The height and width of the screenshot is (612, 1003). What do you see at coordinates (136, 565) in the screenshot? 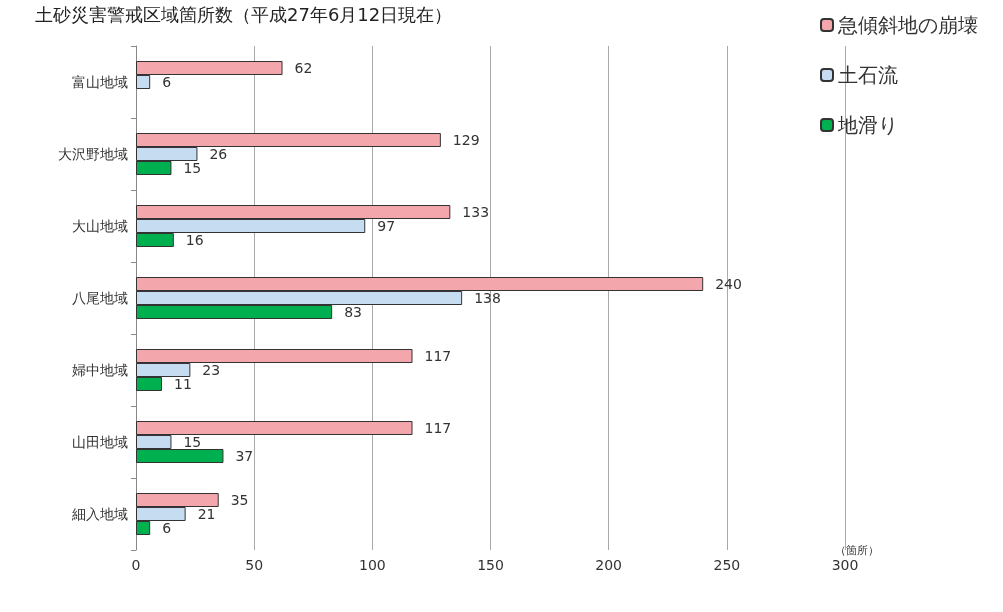
I see `x-tick-label: 0` at bounding box center [136, 565].